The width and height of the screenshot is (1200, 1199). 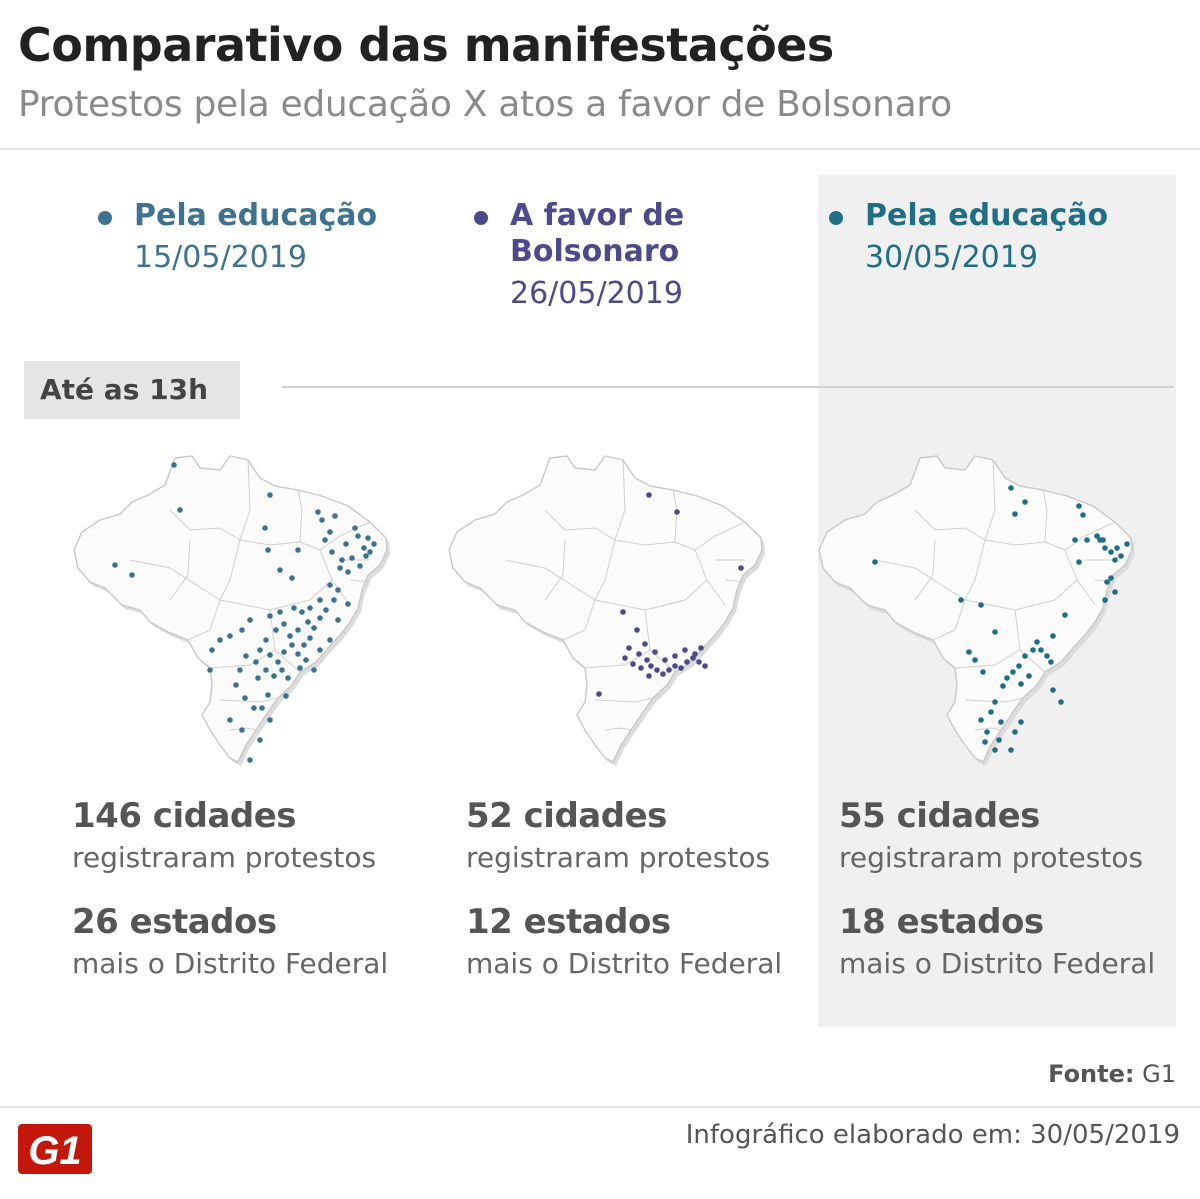 I want to click on time-filter-badge: Até as 13h, so click(x=132, y=390).